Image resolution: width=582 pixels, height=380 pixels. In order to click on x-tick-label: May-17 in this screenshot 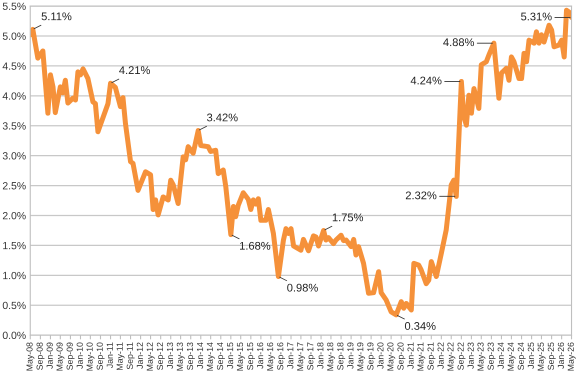, I will do `click(301, 356)`.